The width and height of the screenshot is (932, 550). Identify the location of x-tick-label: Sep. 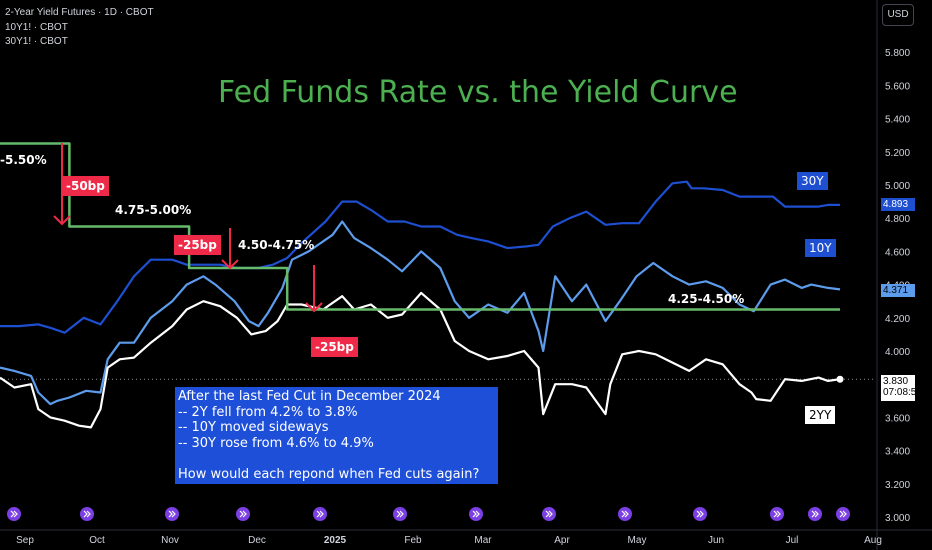
(25, 540).